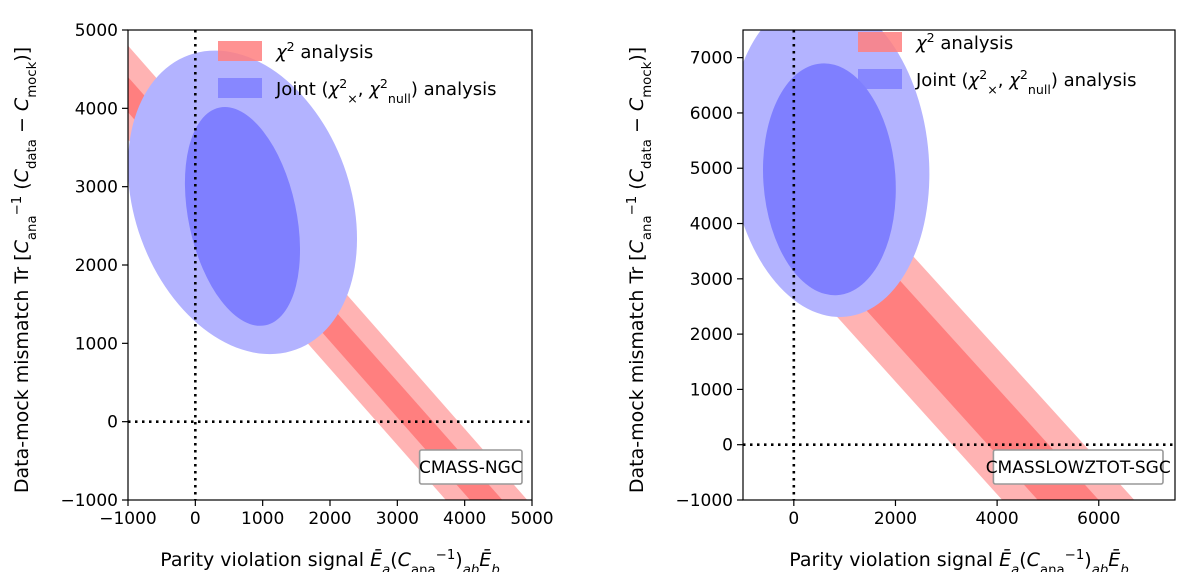 This screenshot has height=572, width=1181. I want to click on panel-label-box: CMASSLOWZTOT-SGC, so click(1078, 467).